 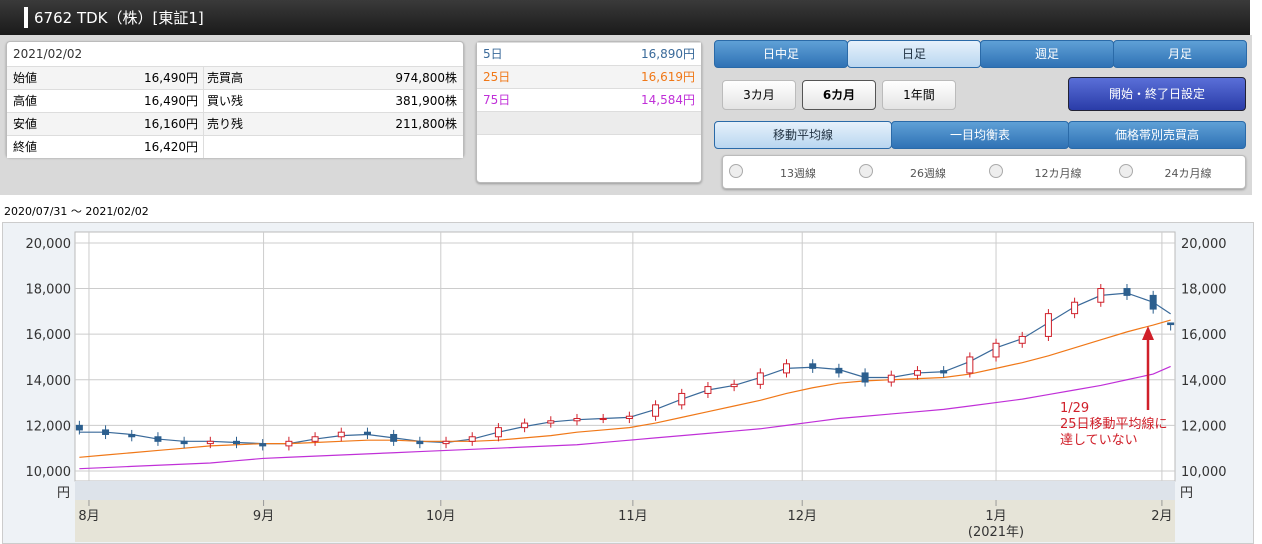 What do you see at coordinates (803, 135) in the screenshot?
I see `indicator-tab: 移動平均線` at bounding box center [803, 135].